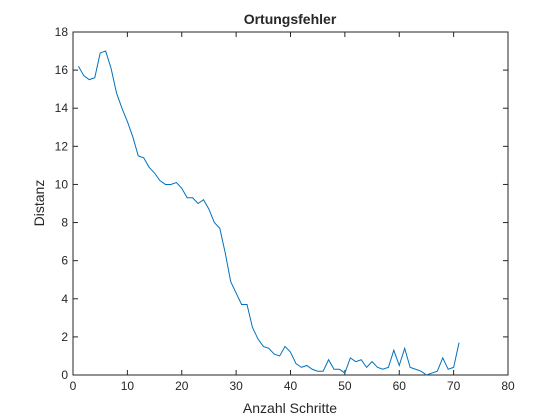 This screenshot has width=560, height=420. I want to click on y-tick-label: 0, so click(64, 375).